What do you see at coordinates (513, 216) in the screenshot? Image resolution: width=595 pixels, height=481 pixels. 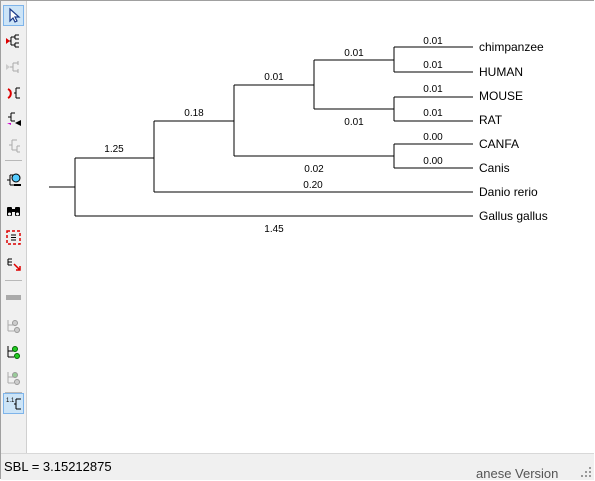 I see `leaf-label-gallus-gallus: Gallus gallus` at bounding box center [513, 216].